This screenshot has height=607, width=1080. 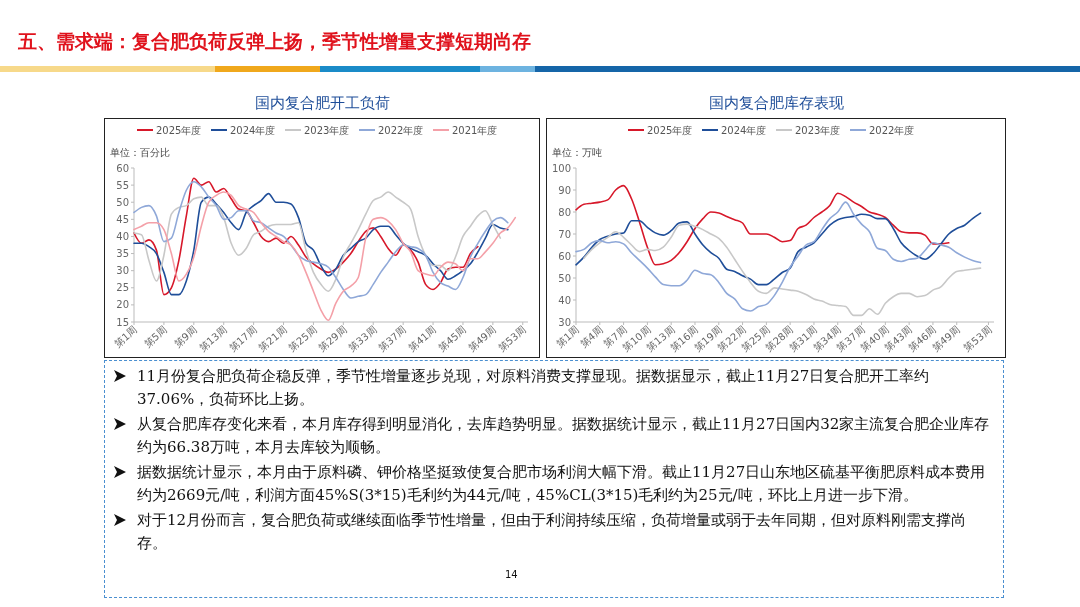 I want to click on x-tick-label: 第45周, so click(x=452, y=339).